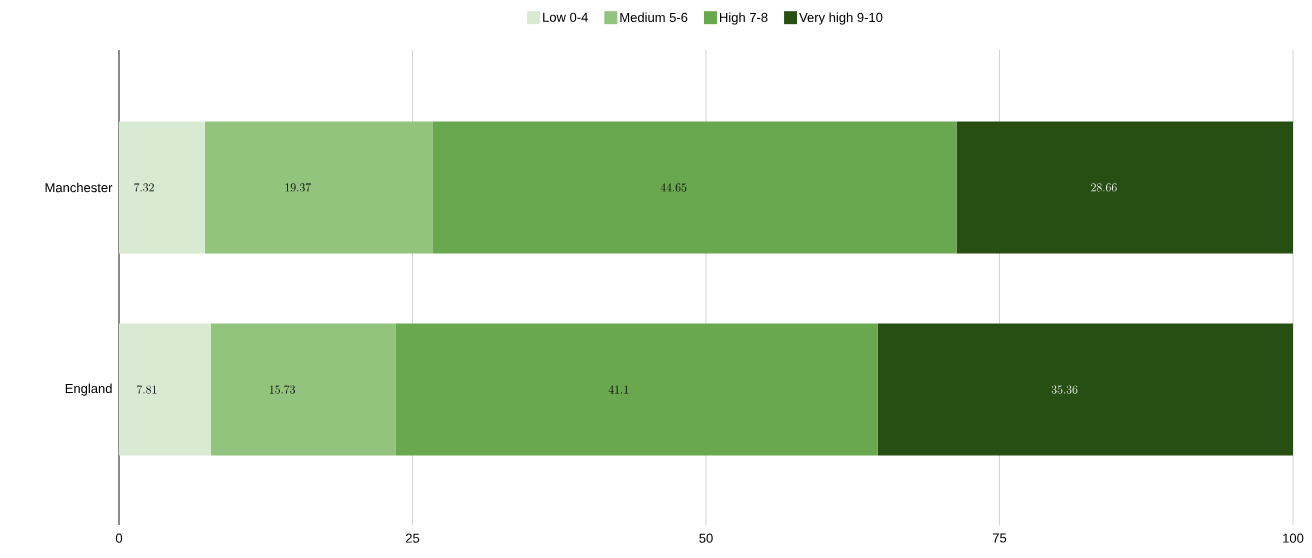  I want to click on x-tick-label: 75, so click(999, 538).